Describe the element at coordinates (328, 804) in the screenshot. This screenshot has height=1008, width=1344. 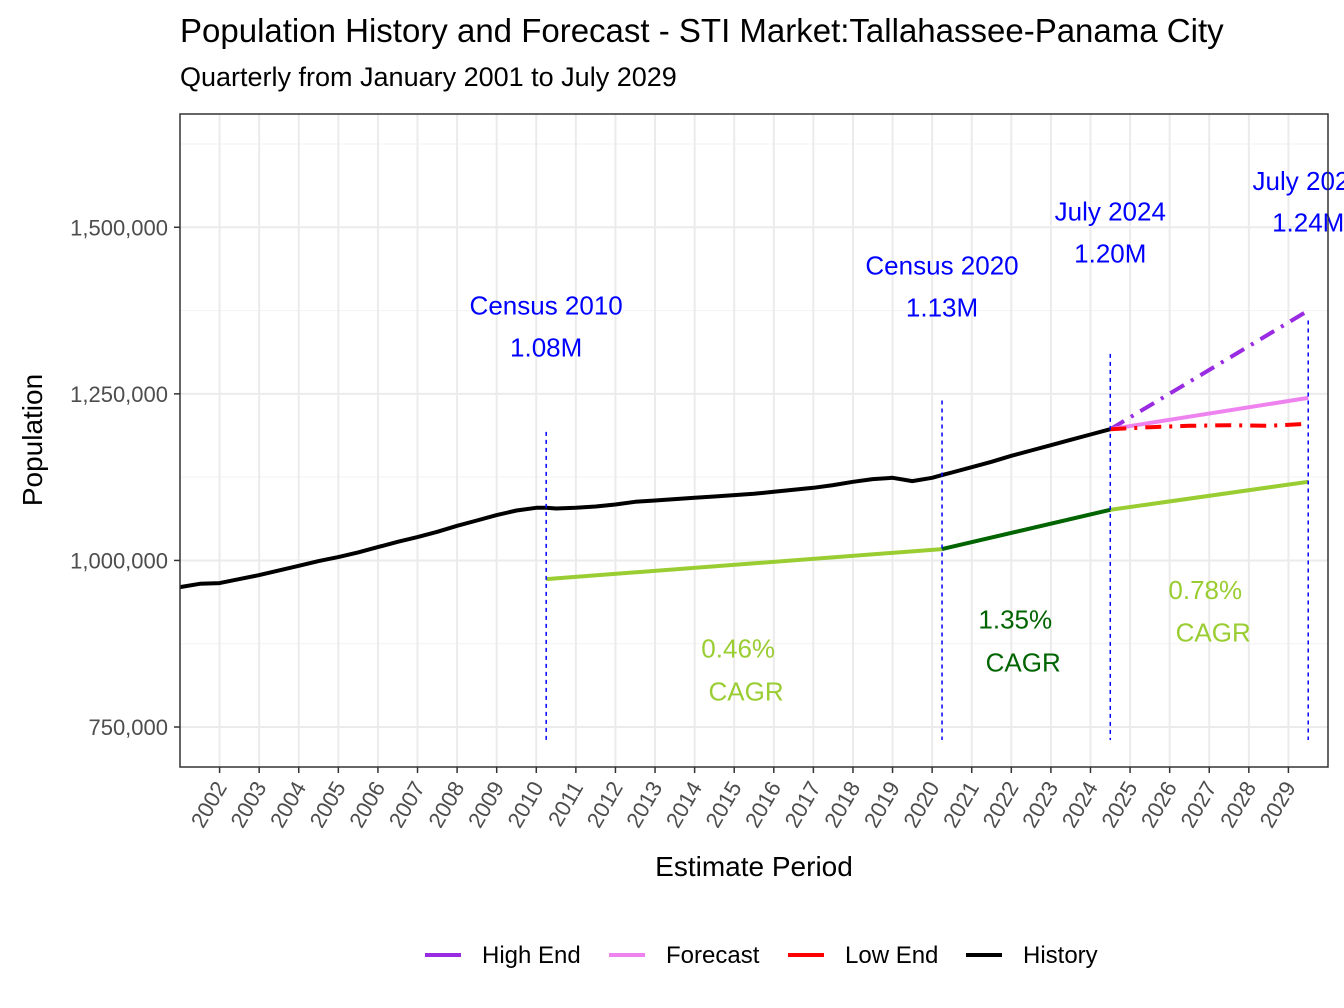
I see `x-tick-label: 2005` at that location.